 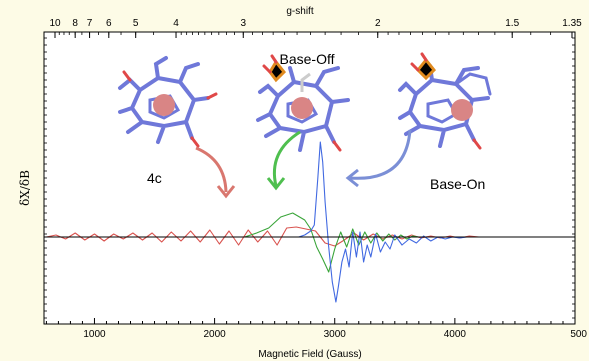 I want to click on g-tick-label: 7, so click(x=90, y=23).